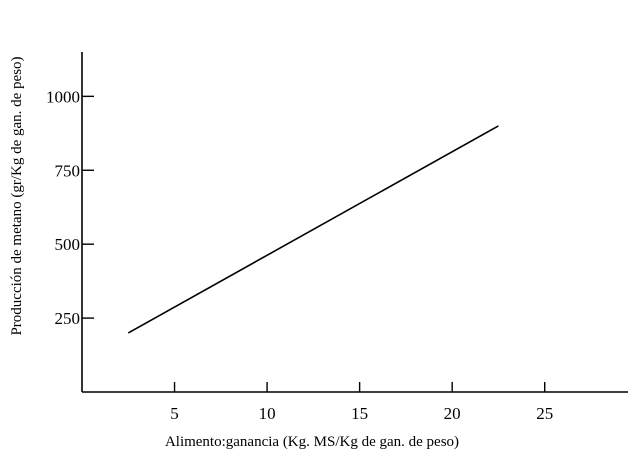  What do you see at coordinates (70, 207) in the screenshot?
I see `y-ticks: 250 500 750 1000` at bounding box center [70, 207].